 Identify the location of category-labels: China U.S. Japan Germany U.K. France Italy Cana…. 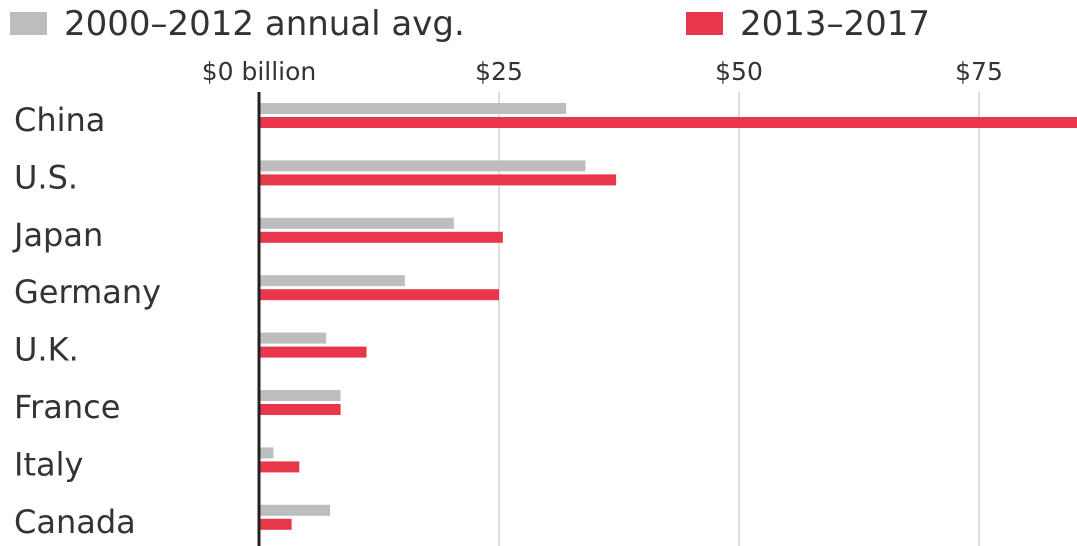
(86, 321).